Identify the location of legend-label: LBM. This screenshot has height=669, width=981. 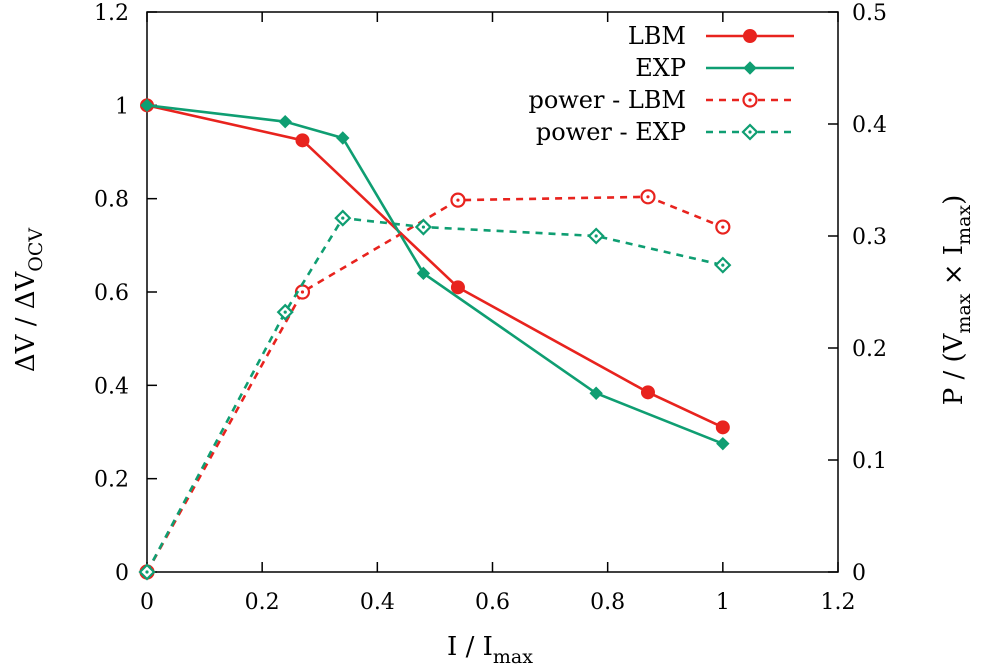
(657, 36).